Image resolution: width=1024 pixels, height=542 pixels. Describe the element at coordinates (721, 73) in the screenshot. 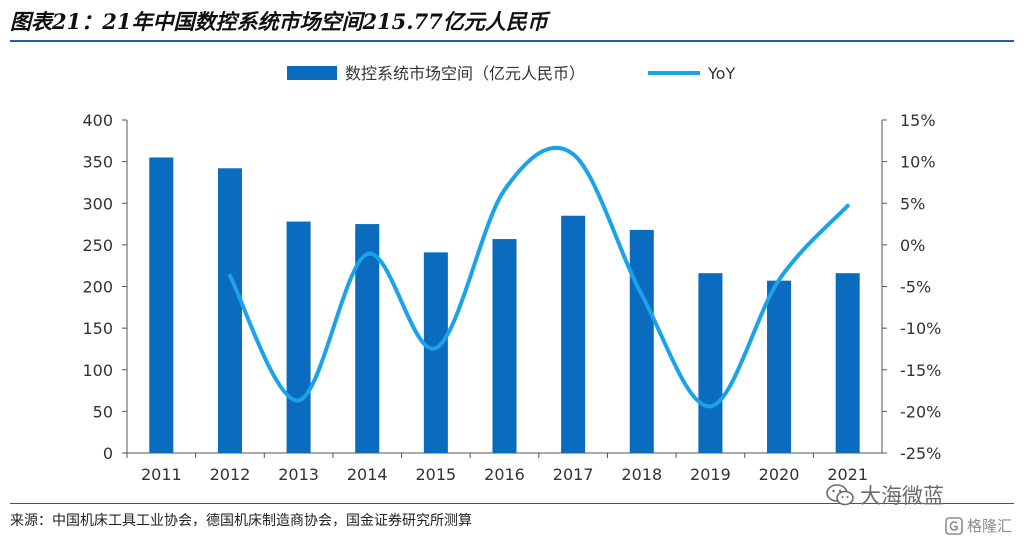

I see `legend-label-line: YoY` at that location.